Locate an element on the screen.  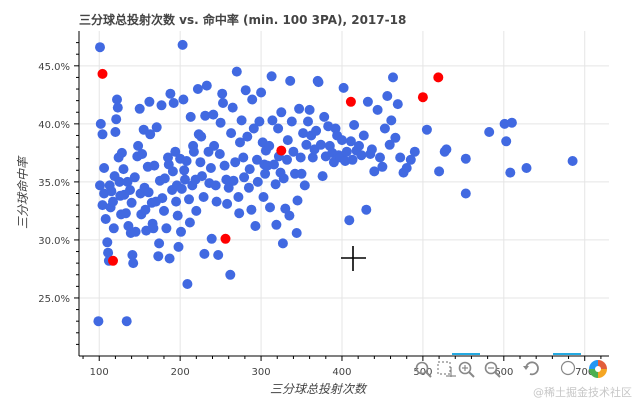
zoom-in-icon is located at coordinates (466, 369).